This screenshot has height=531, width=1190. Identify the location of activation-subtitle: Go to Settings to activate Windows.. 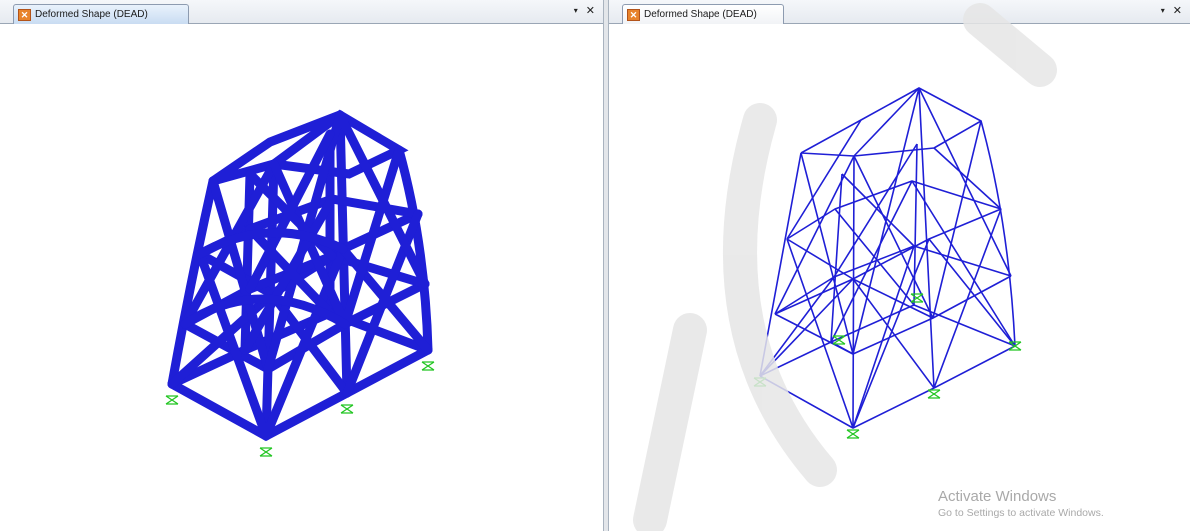
(1021, 513).